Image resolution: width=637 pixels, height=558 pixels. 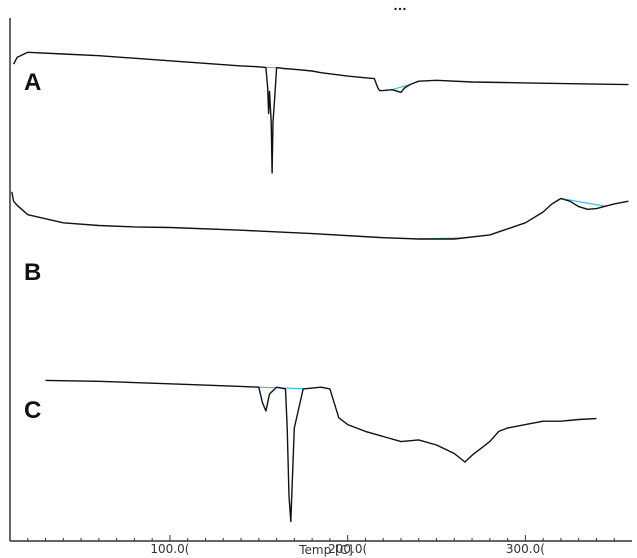 What do you see at coordinates (347, 549) in the screenshot?
I see `x-tick-label: 200.0(` at bounding box center [347, 549].